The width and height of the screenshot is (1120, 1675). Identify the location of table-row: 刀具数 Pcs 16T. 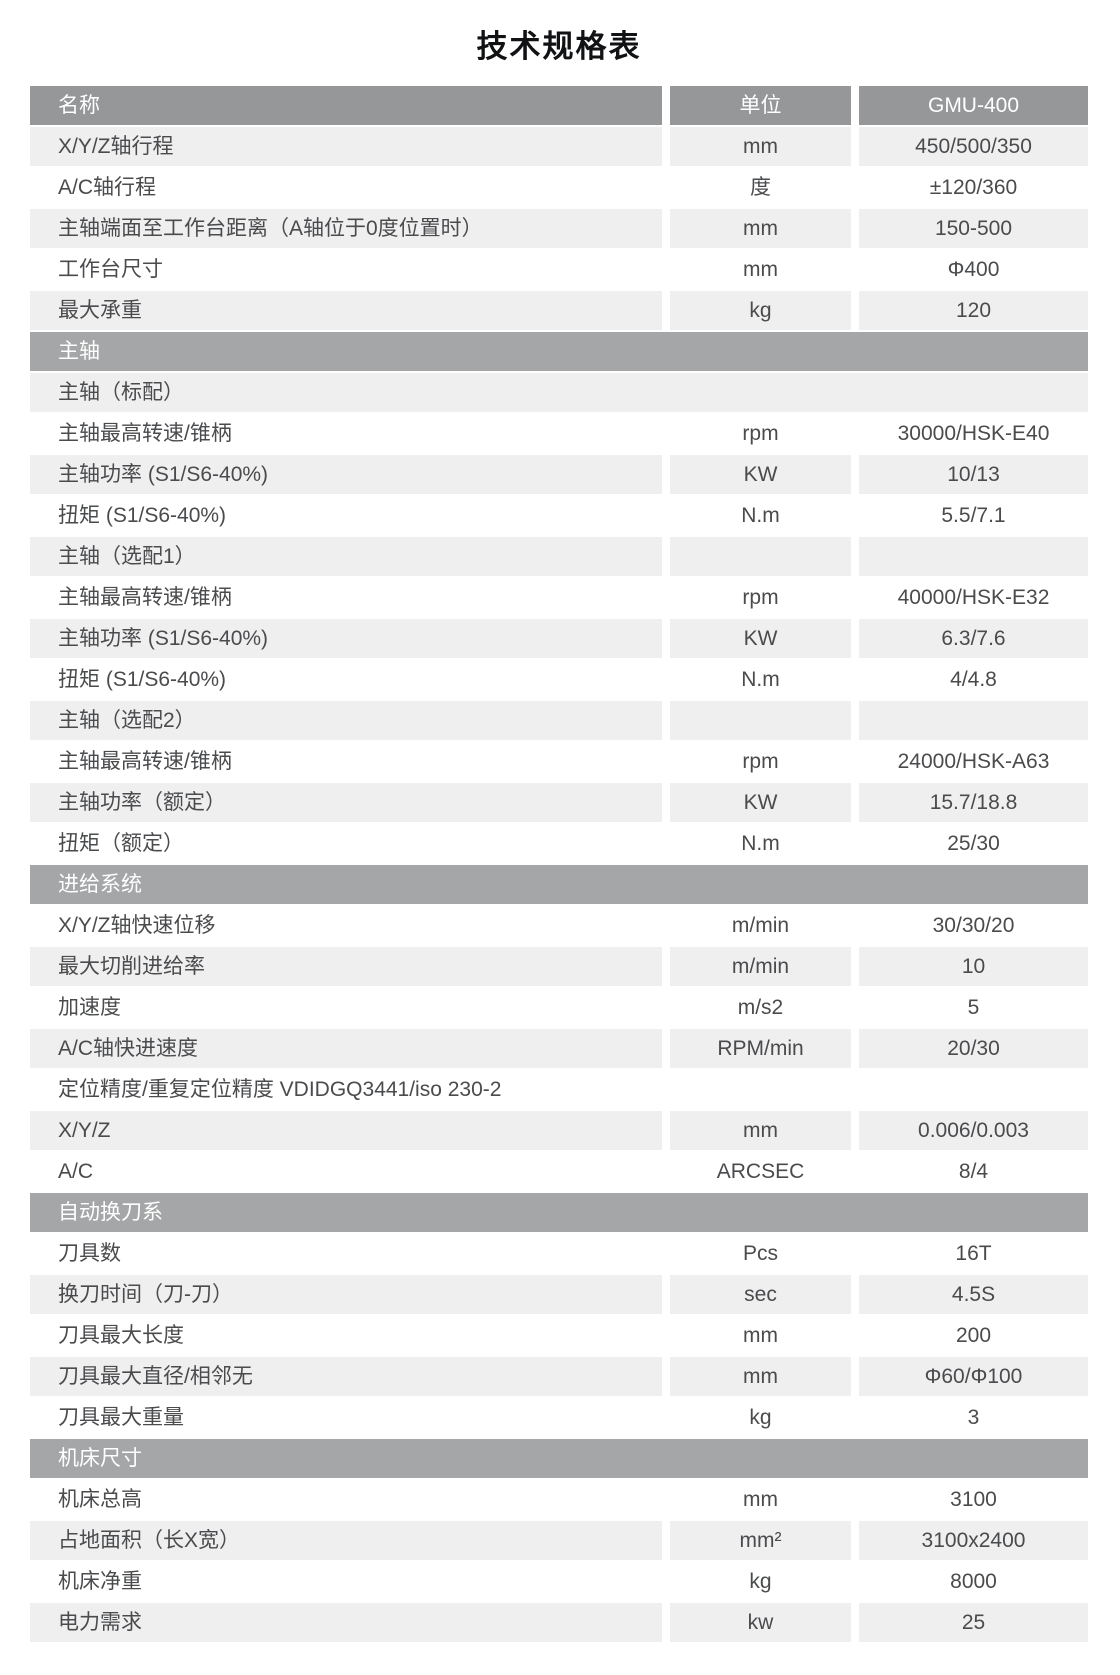
(559, 1253).